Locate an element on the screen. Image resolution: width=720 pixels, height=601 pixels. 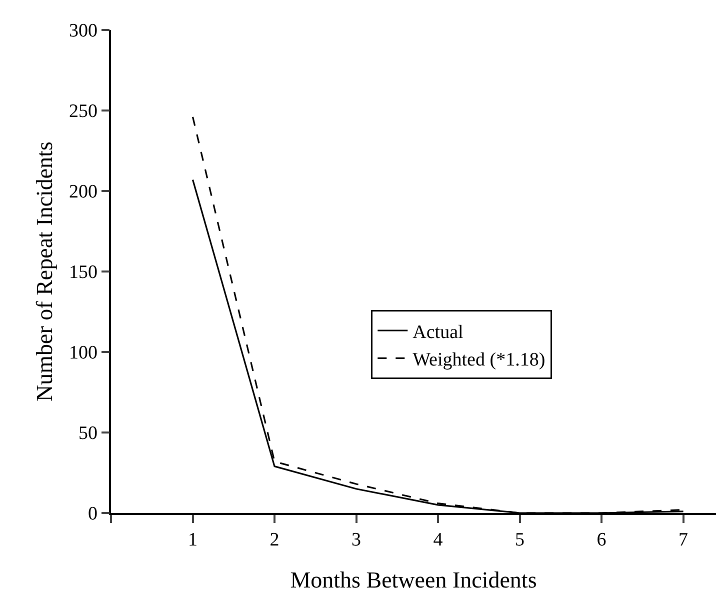
x-tick-label: 6 is located at coordinates (601, 540).